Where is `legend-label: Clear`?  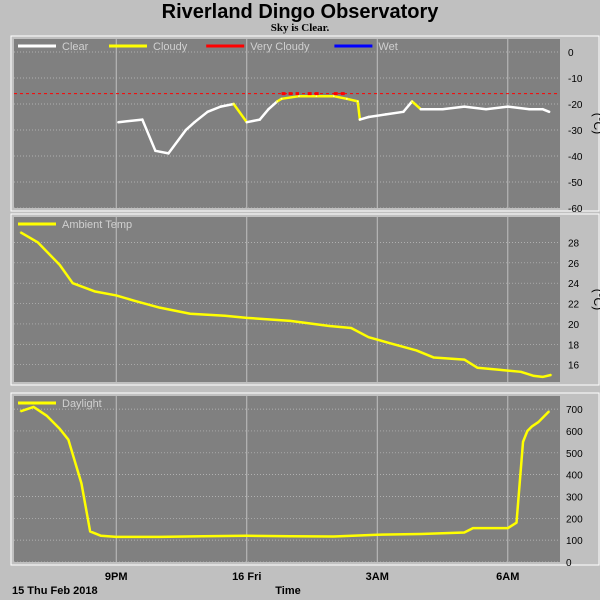 legend-label: Clear is located at coordinates (75, 47).